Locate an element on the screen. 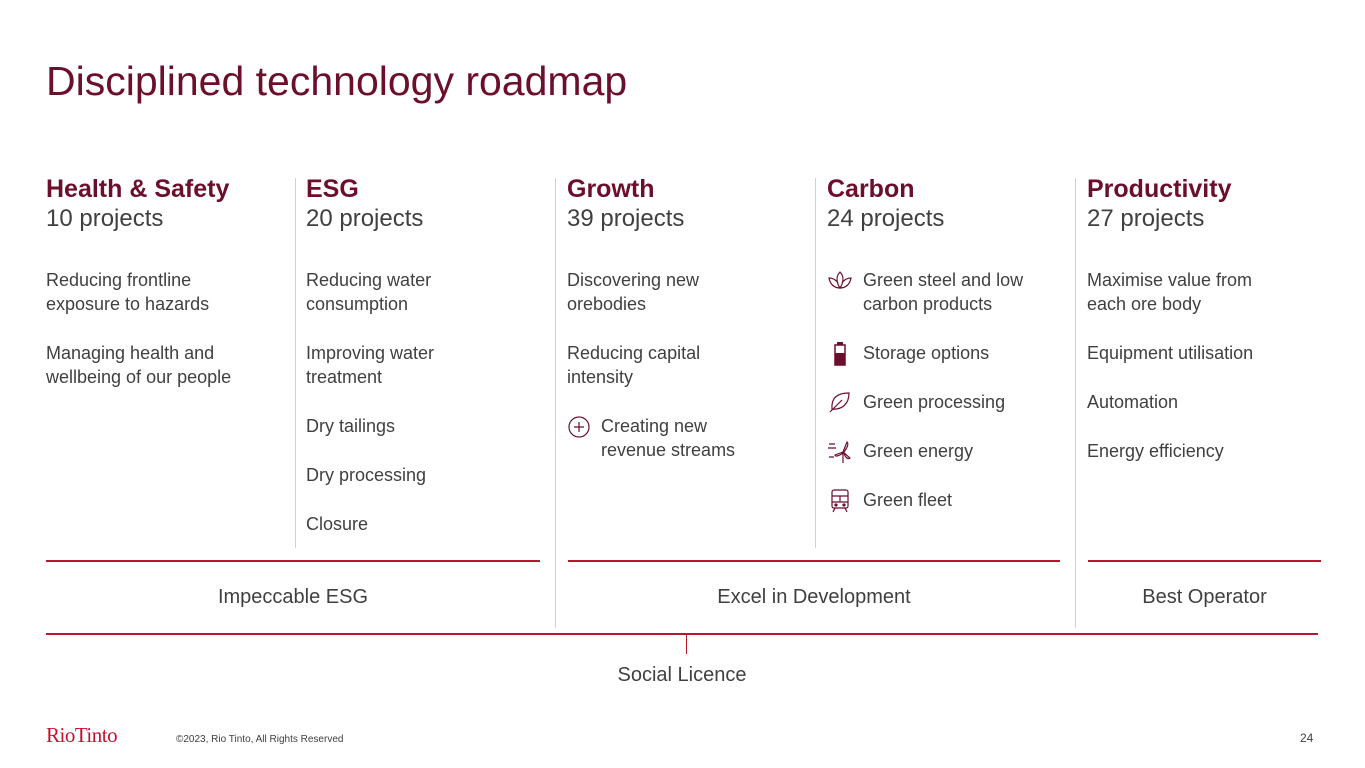  list-item: Maximise value from each ore body is located at coordinates (1170, 292).